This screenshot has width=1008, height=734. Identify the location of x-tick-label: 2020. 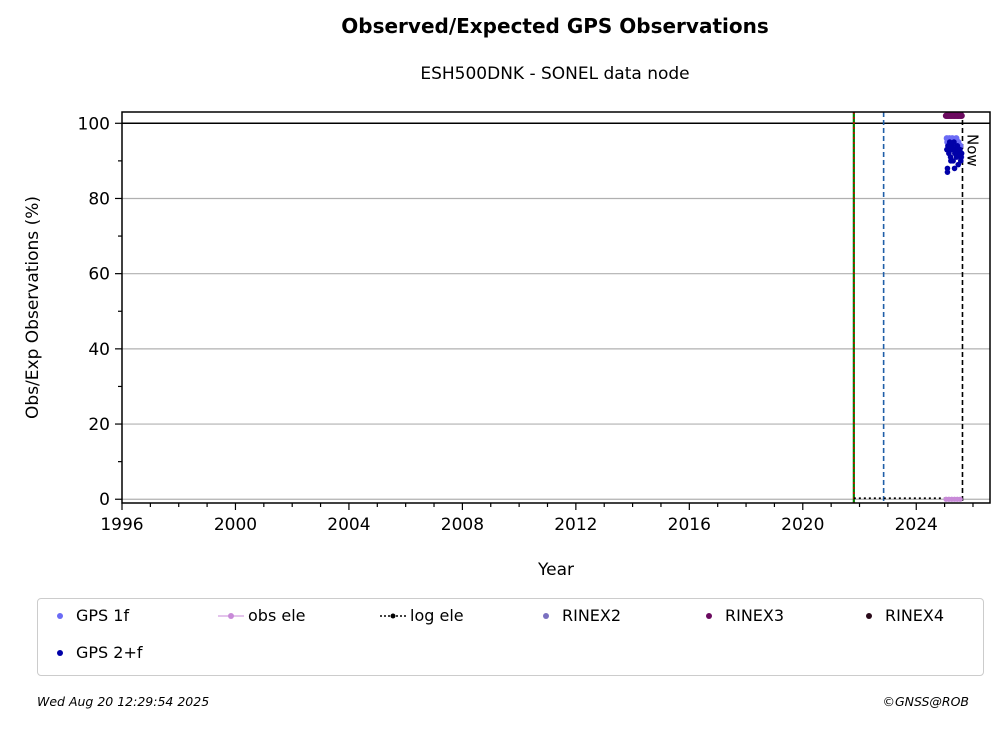
(802, 525).